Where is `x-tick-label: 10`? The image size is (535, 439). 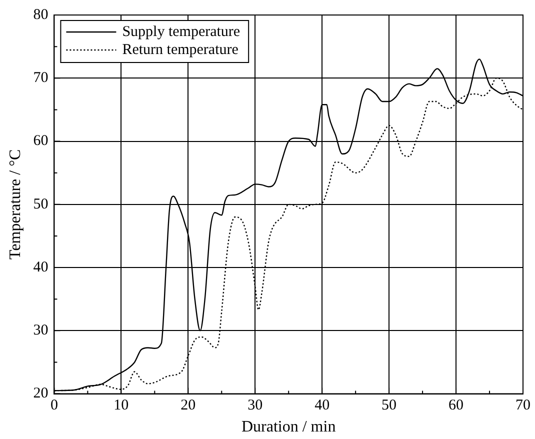 x-tick-label: 10 is located at coordinates (121, 406).